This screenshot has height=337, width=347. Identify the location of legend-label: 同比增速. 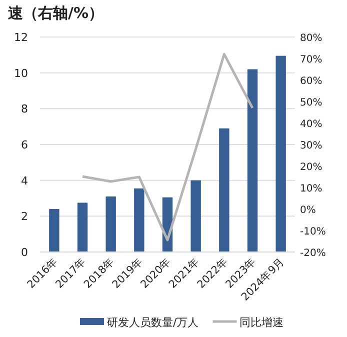
(262, 322).